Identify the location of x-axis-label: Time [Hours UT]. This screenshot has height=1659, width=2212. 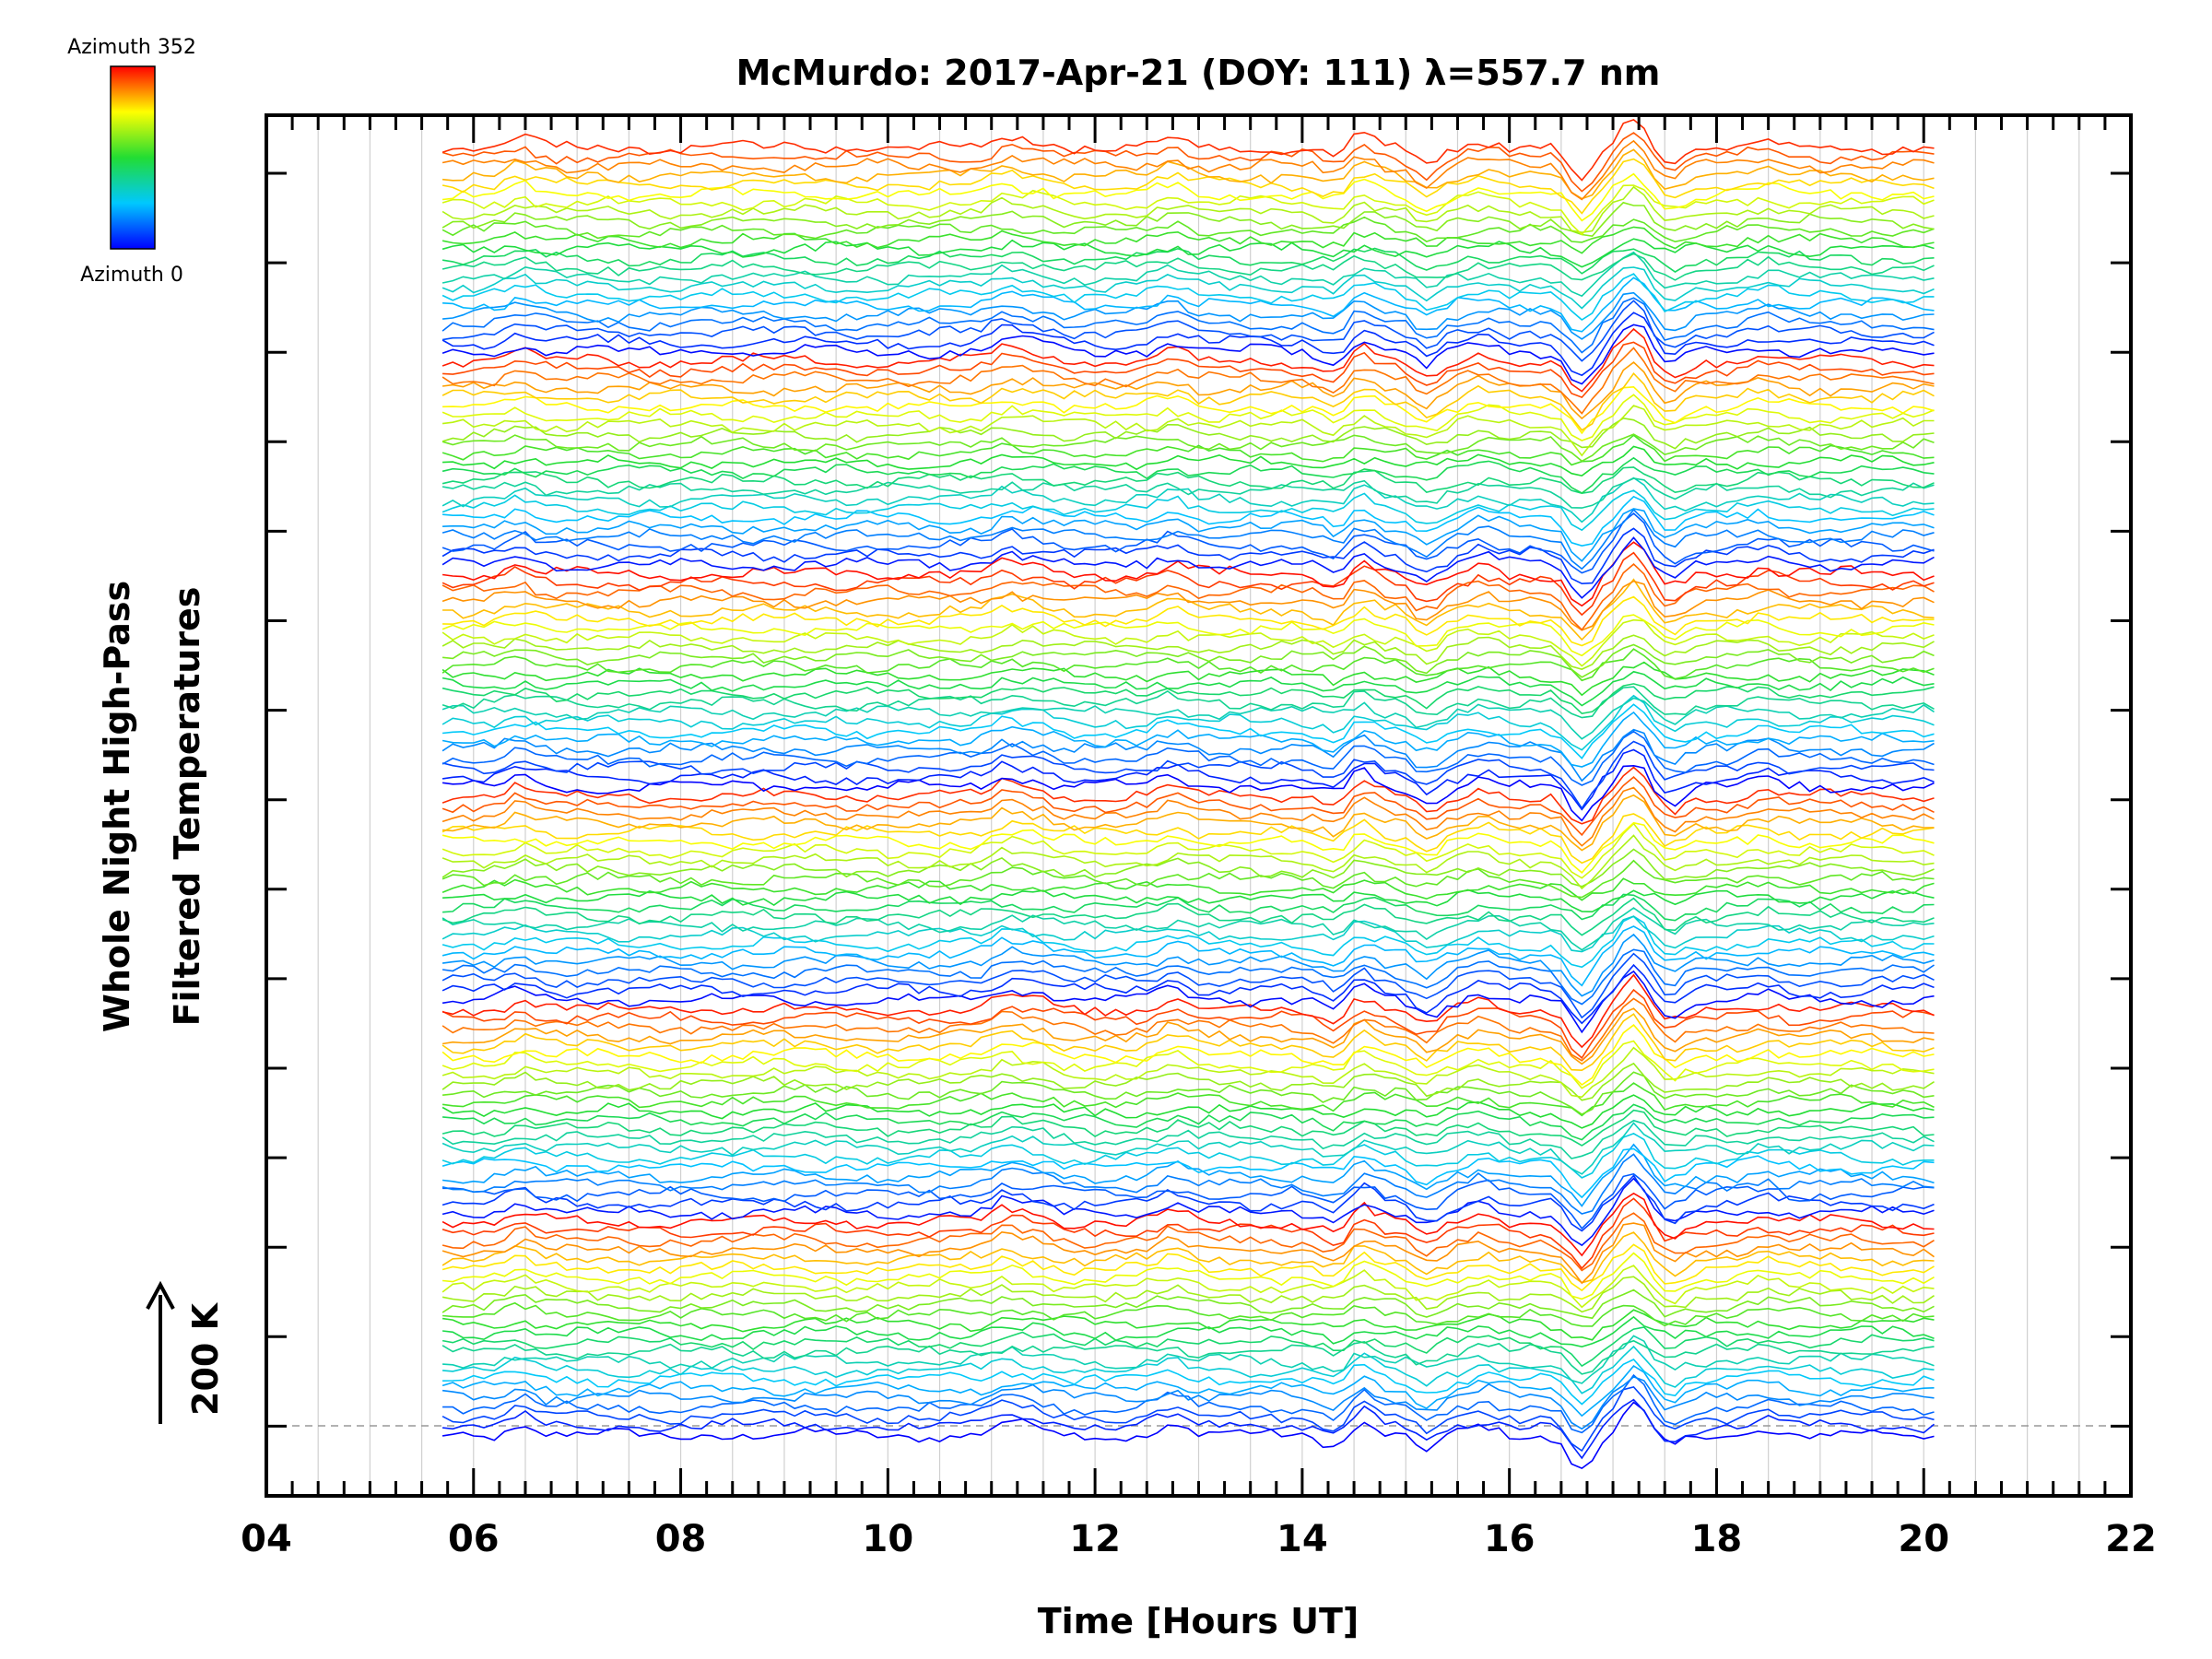
(1198, 1621).